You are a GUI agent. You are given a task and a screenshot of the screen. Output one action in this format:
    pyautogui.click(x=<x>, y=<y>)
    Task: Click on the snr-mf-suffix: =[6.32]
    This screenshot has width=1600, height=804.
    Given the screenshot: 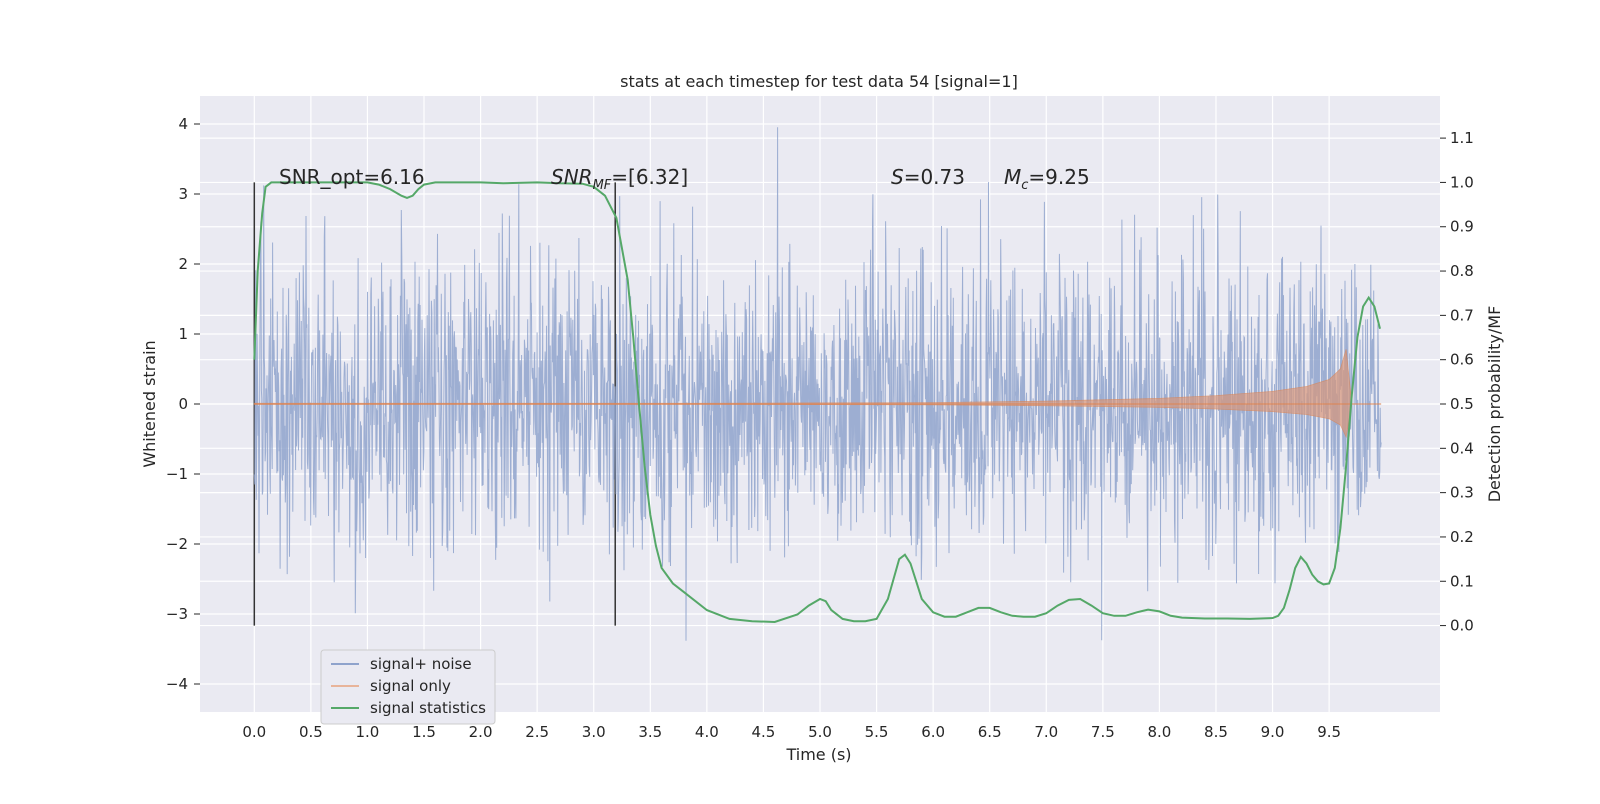 What is the action you would take?
    pyautogui.click(x=649, y=177)
    